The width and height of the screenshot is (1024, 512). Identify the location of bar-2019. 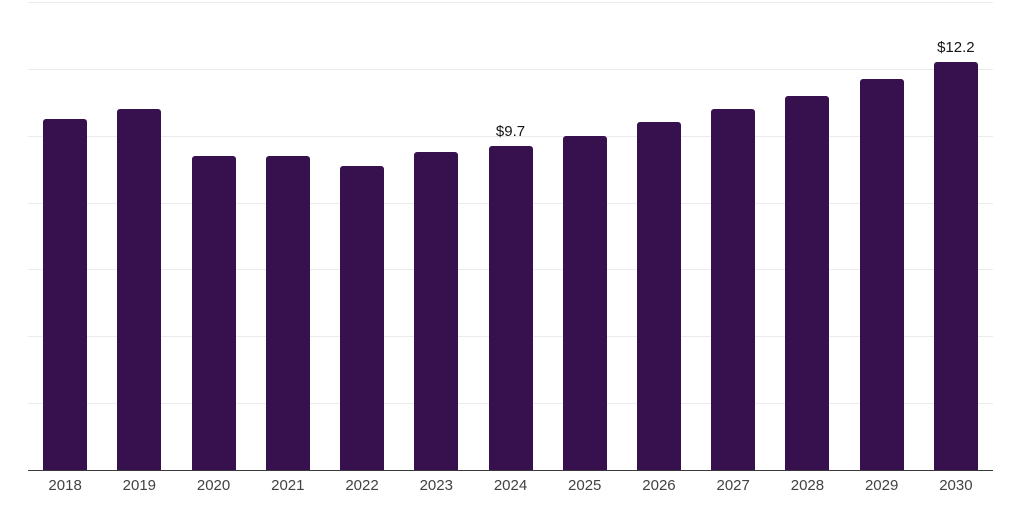
(139, 289).